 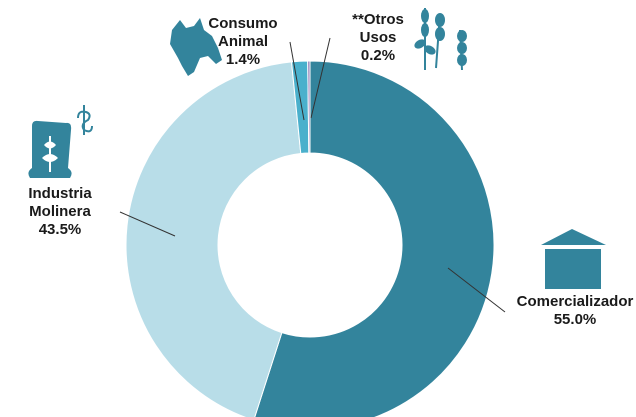 I want to click on slice-label-1: Industria Molinera 43.5%, so click(x=60, y=211).